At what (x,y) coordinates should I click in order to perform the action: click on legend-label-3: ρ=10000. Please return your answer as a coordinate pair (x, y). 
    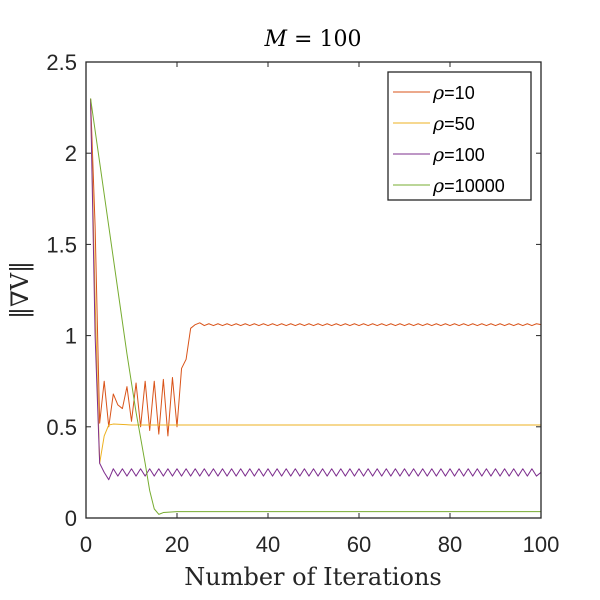
    Looking at the image, I should click on (468, 186).